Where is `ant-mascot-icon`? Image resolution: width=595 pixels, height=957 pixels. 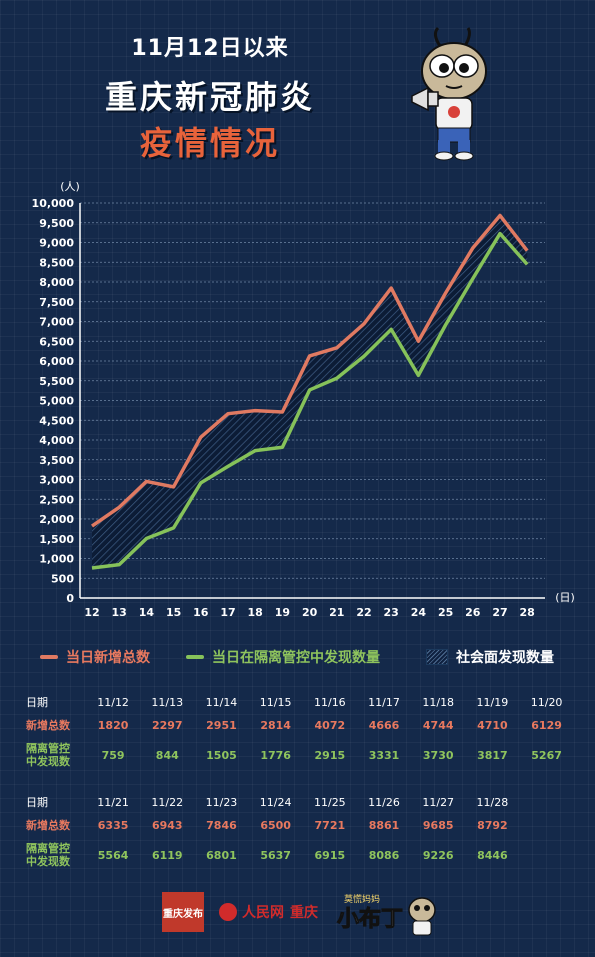 ant-mascot-icon is located at coordinates (449, 93).